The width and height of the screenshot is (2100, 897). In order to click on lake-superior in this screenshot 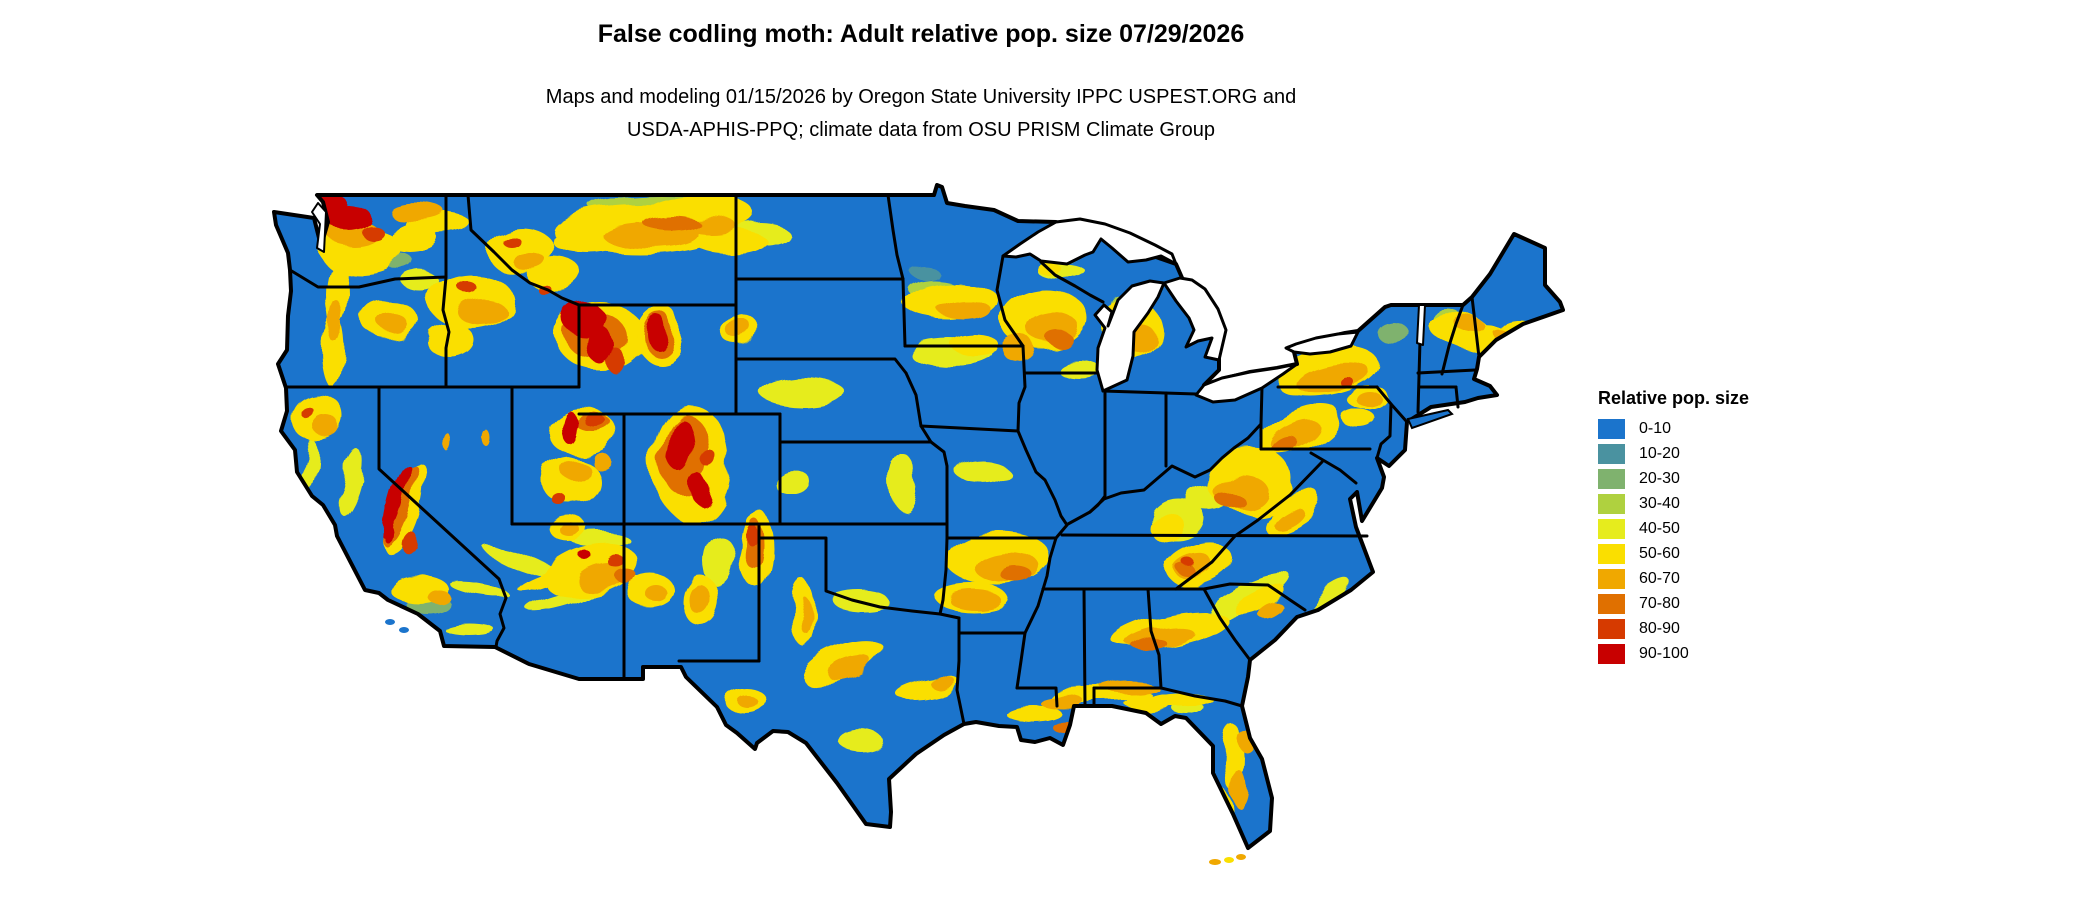, I will do `click(1089, 241)`.